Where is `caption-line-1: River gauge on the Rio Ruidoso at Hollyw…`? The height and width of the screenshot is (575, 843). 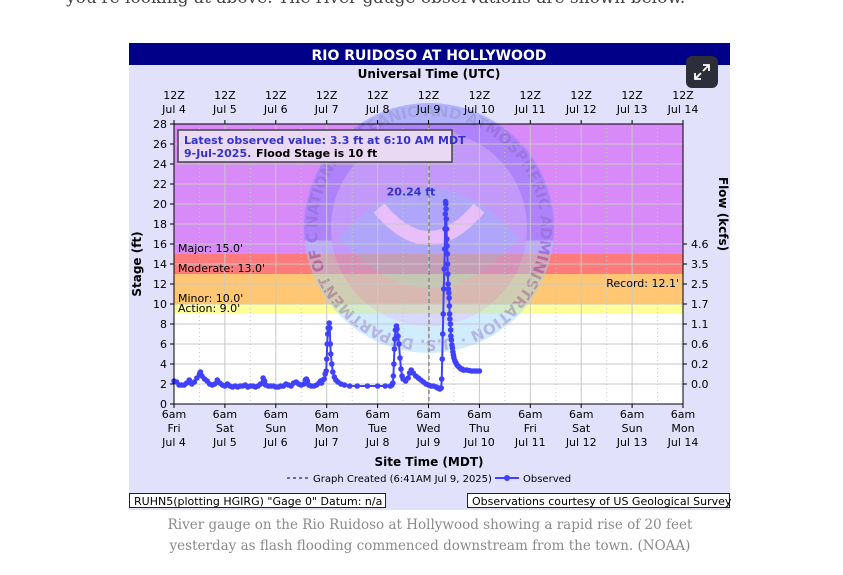
caption-line-1: River gauge on the Rio Ruidoso at Hollyw… is located at coordinates (430, 525).